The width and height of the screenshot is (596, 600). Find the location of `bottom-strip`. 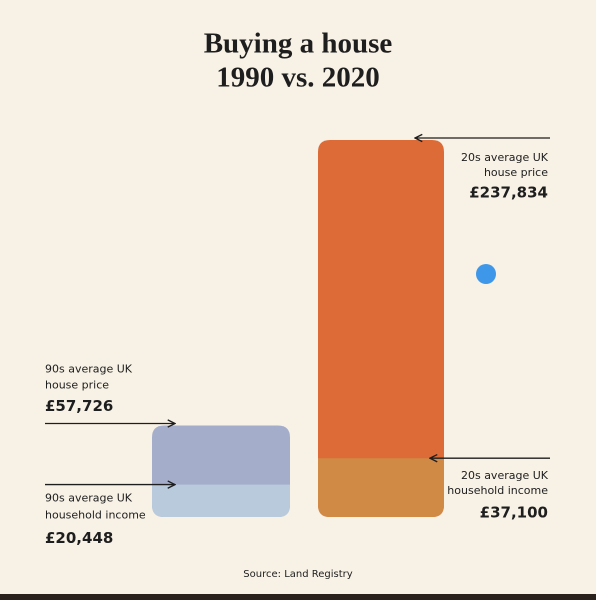

bottom-strip is located at coordinates (298, 597).